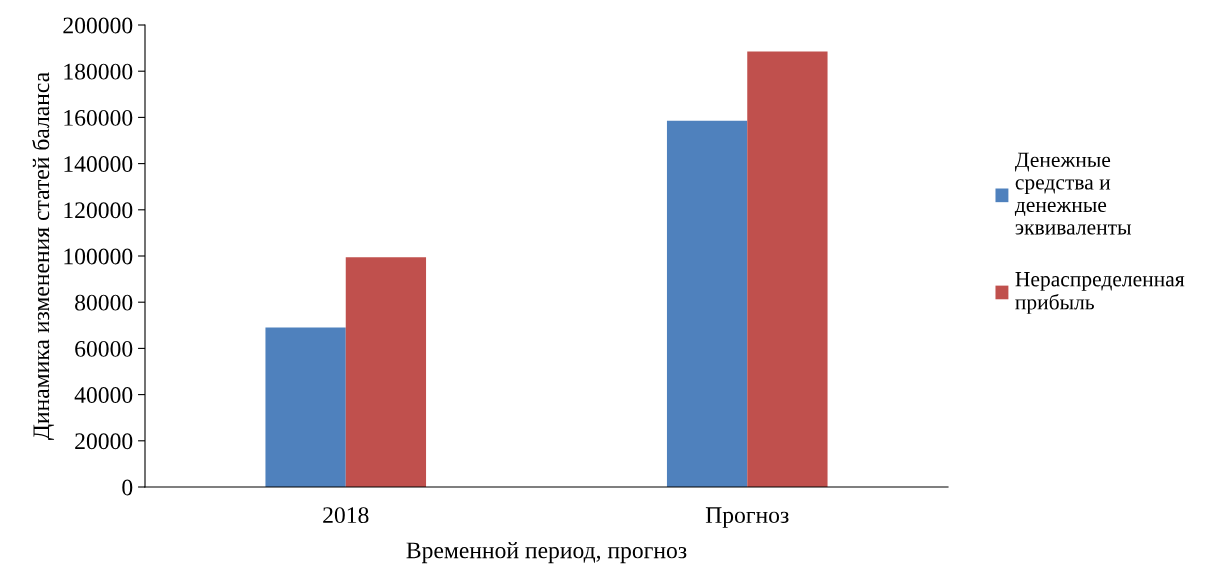  What do you see at coordinates (1073, 193) in the screenshot?
I see `legend-label: Денежные средства и денежные эквиваленты` at bounding box center [1073, 193].